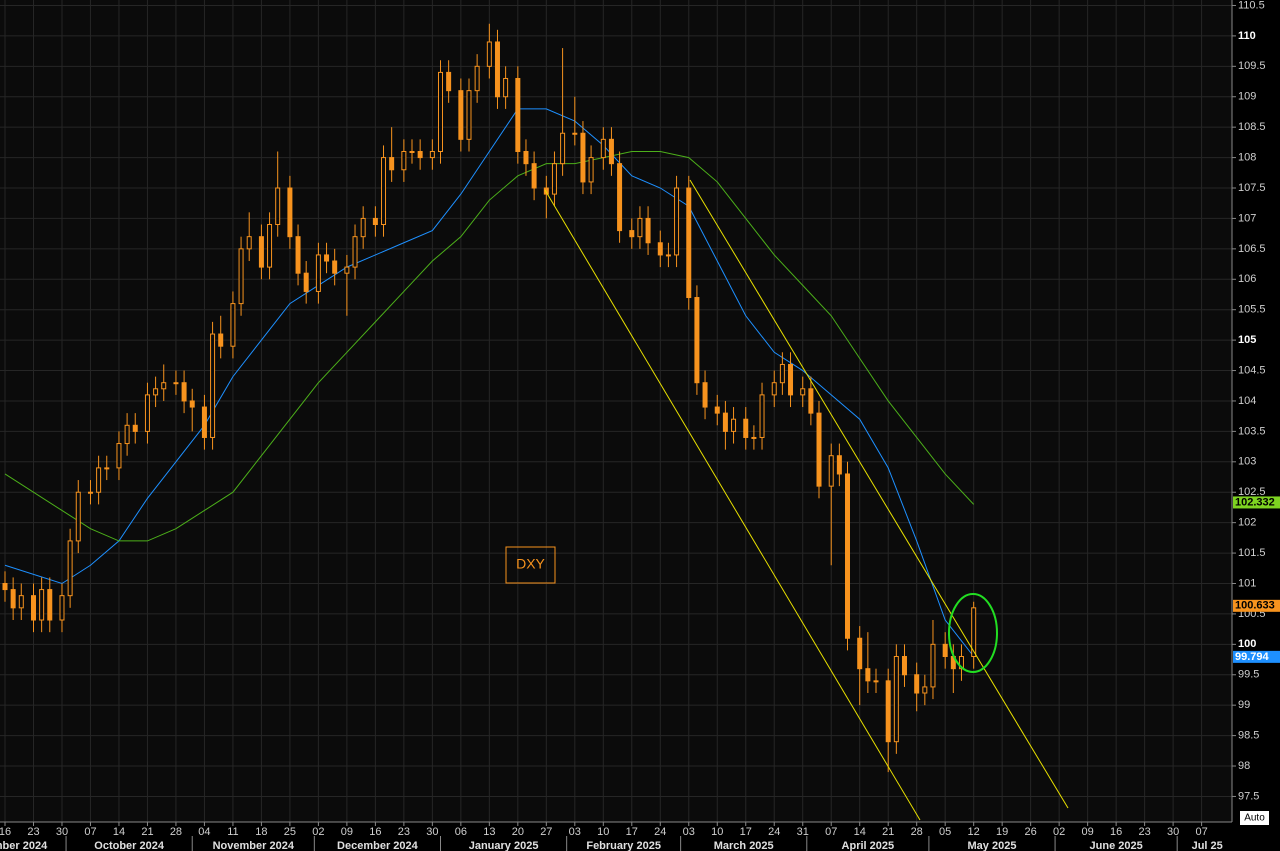  I want to click on annotation: DXY, so click(530, 564).